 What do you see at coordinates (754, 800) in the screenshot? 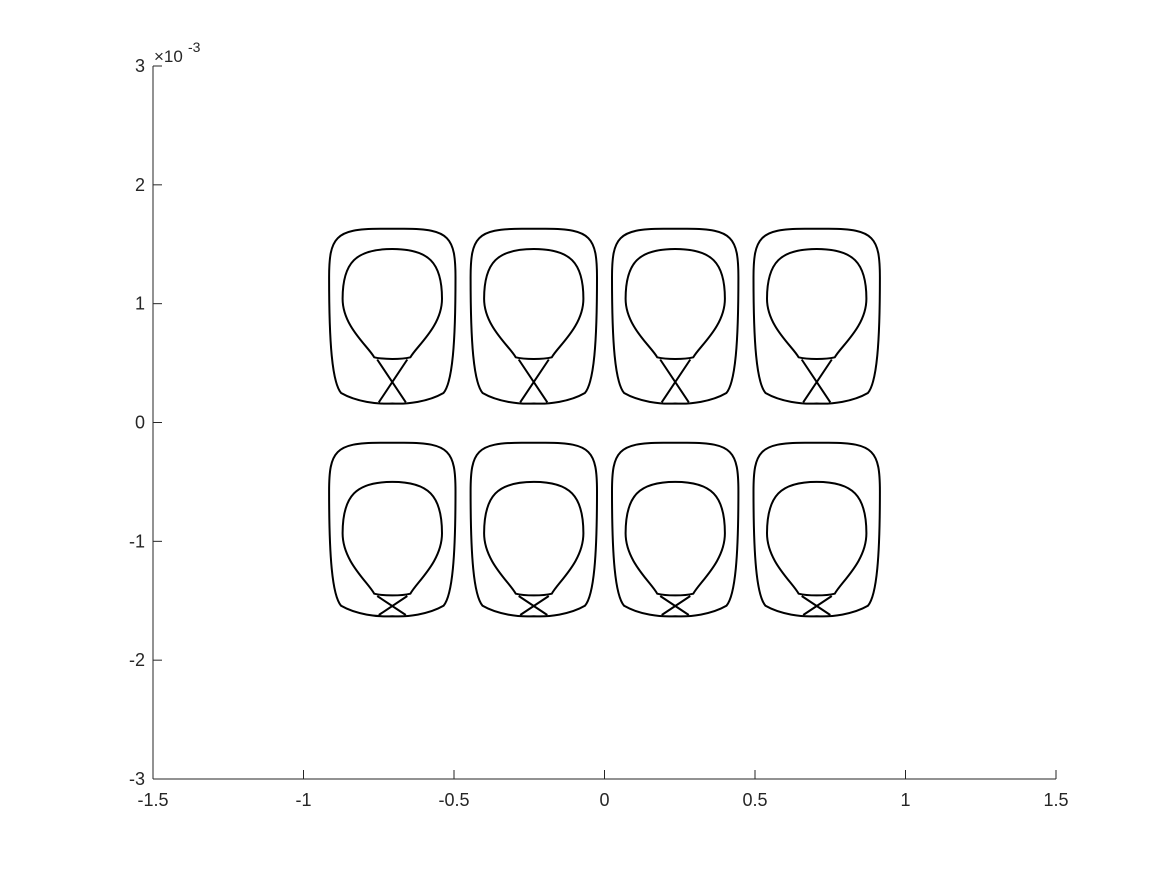
I see `x-tick-label: 0.5` at bounding box center [754, 800].